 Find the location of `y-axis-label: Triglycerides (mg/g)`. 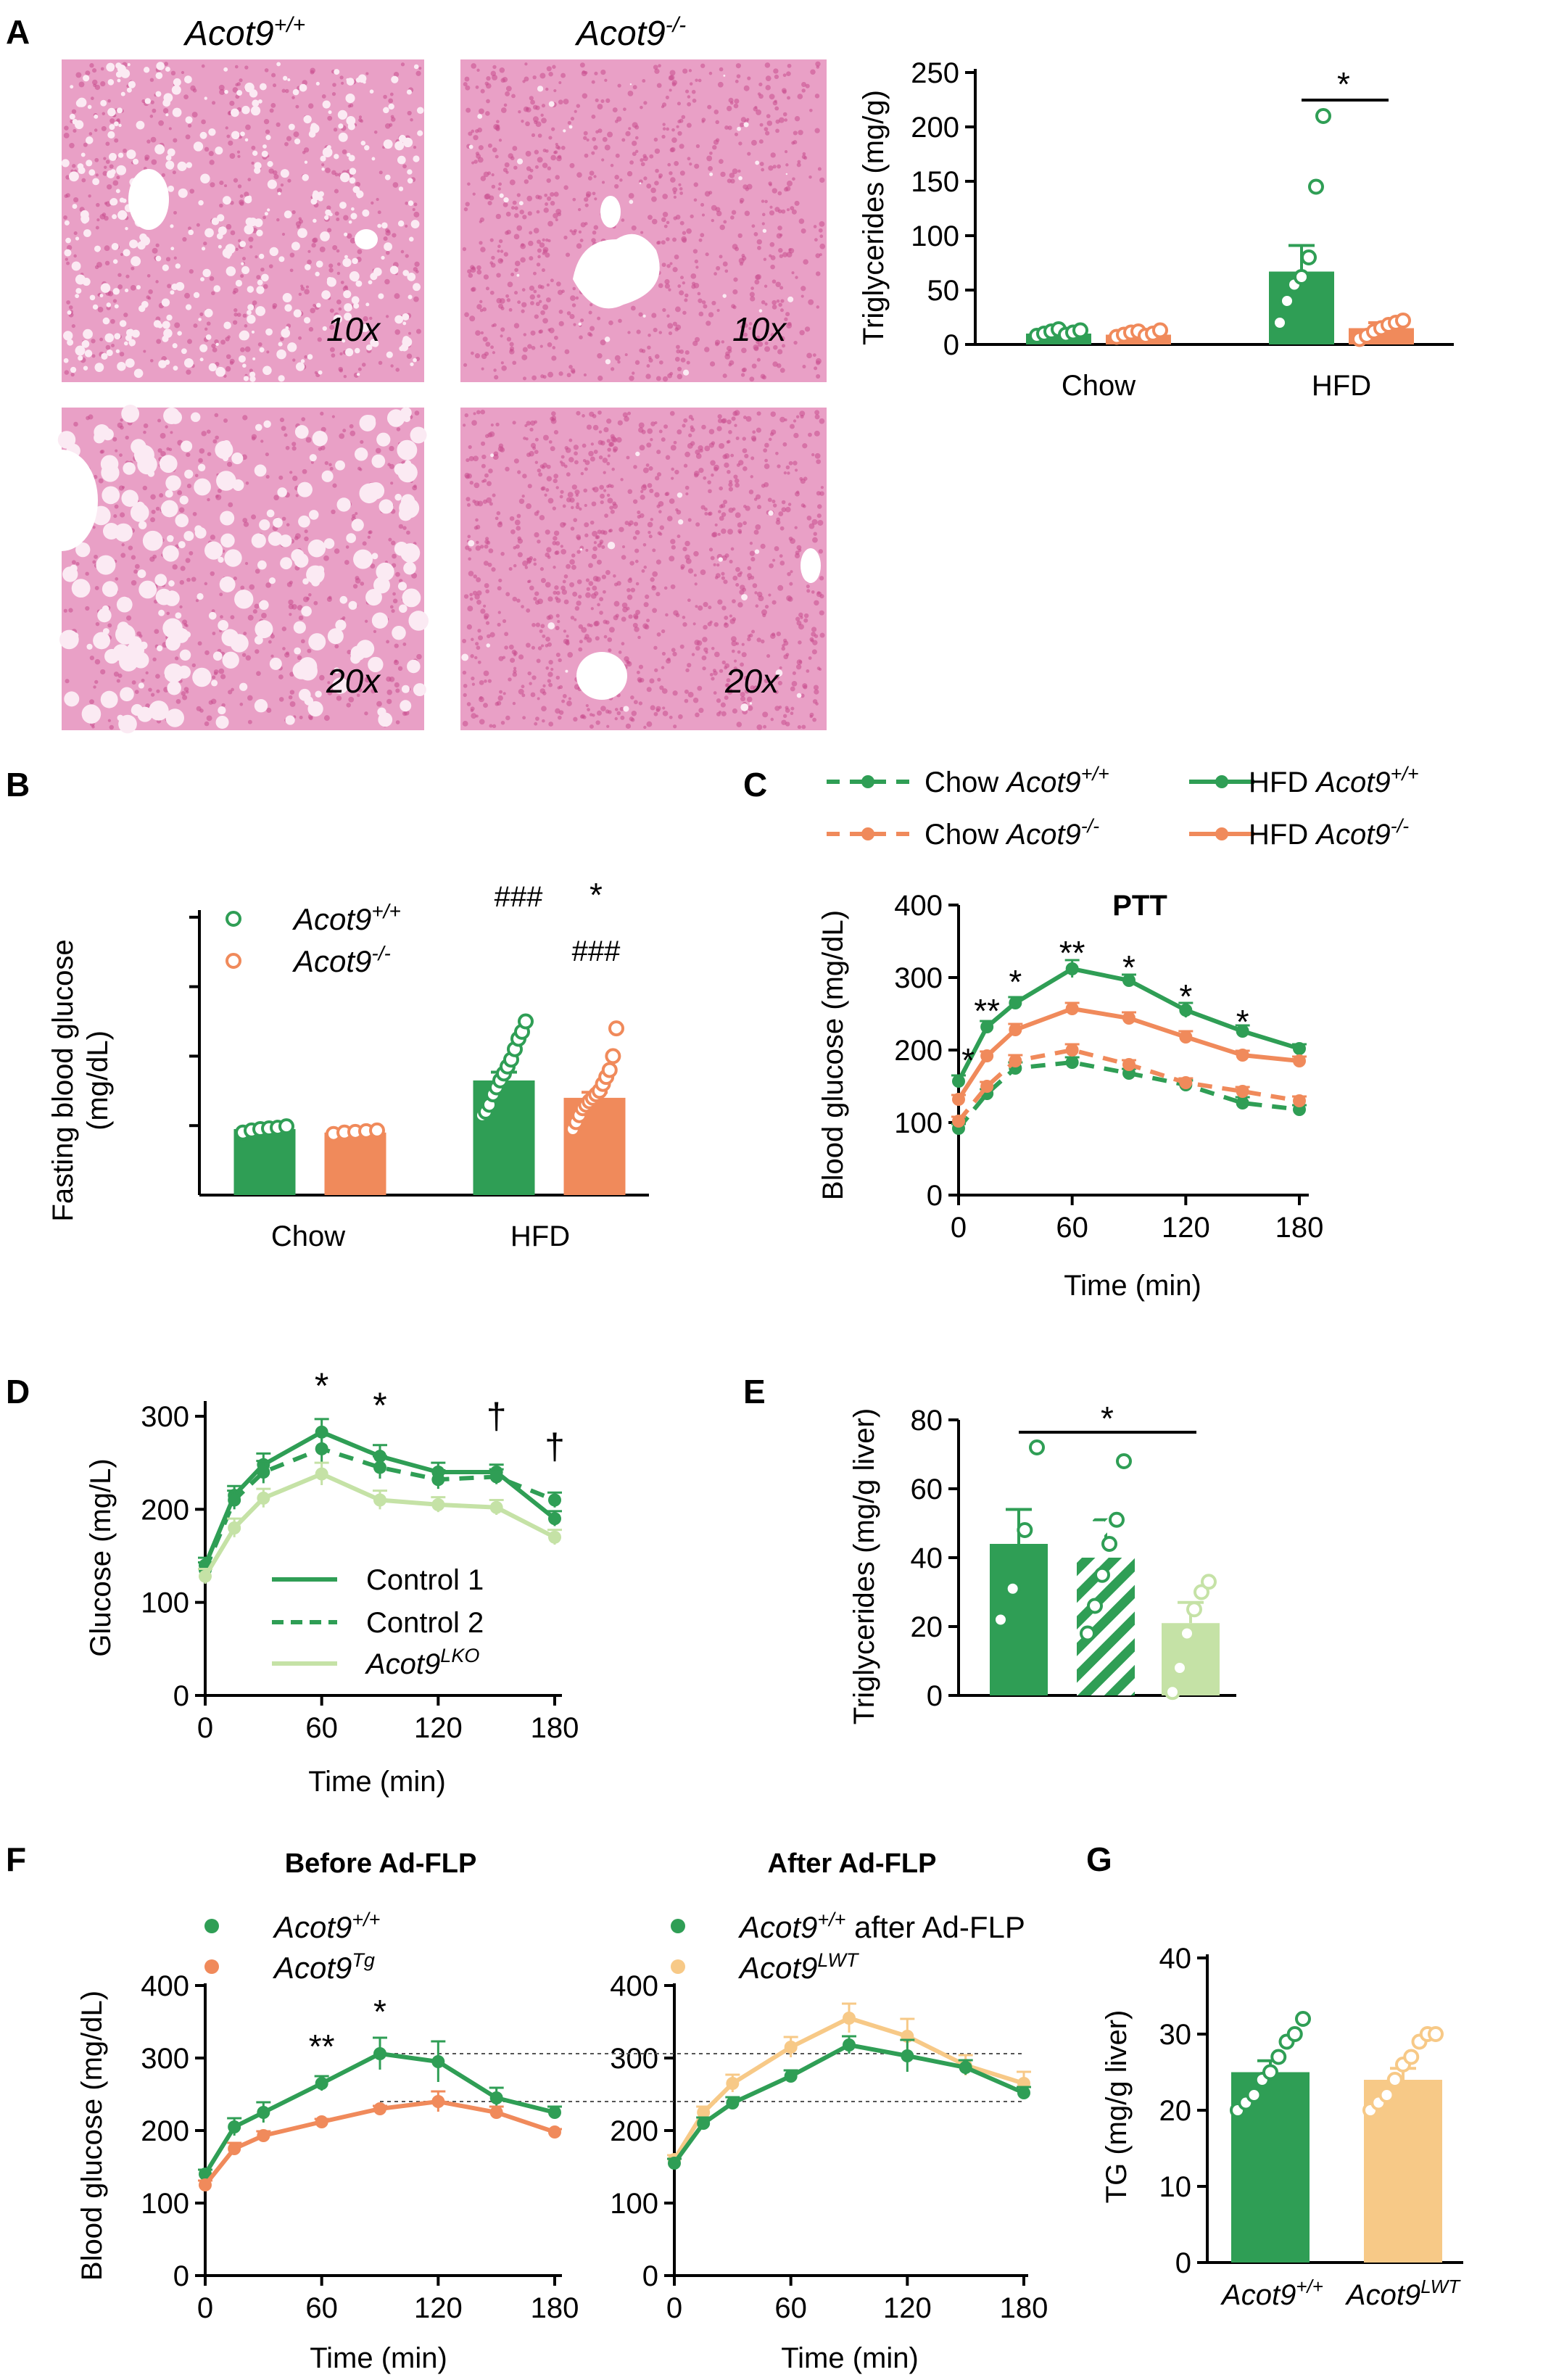

y-axis-label: Triglycerides (mg/g) is located at coordinates (874, 218).